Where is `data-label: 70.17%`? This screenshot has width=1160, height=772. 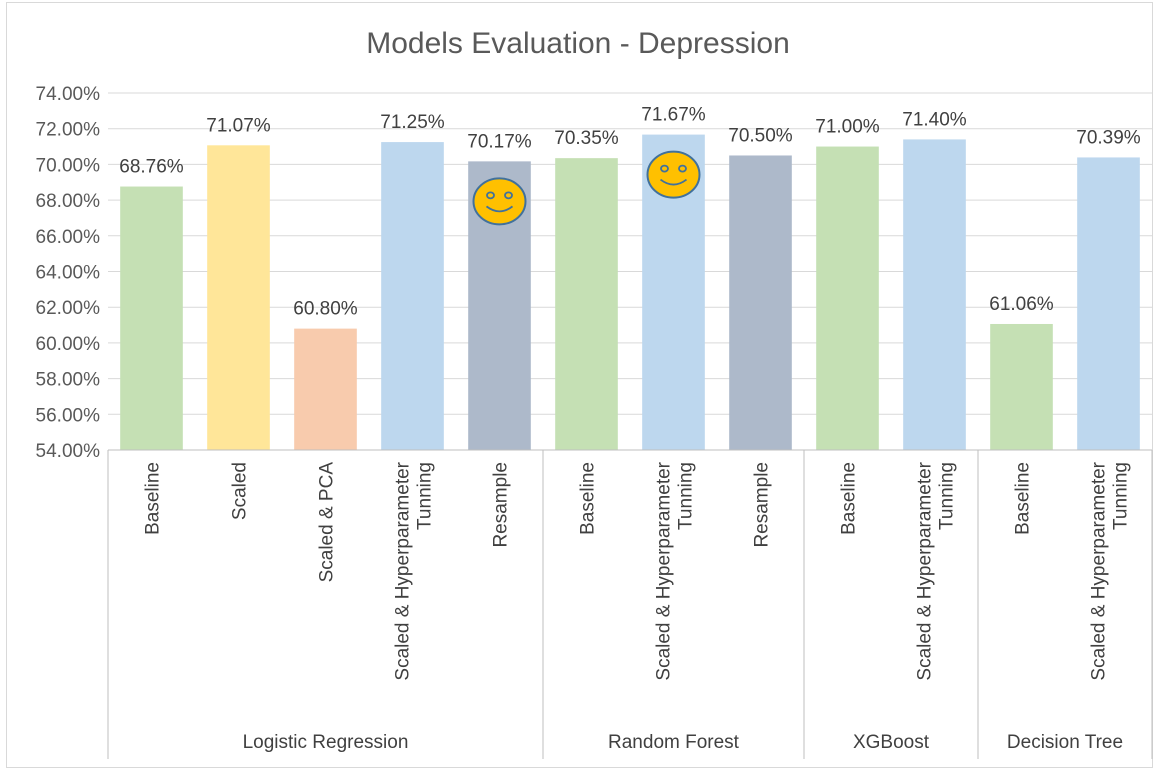
data-label: 70.17% is located at coordinates (499, 141).